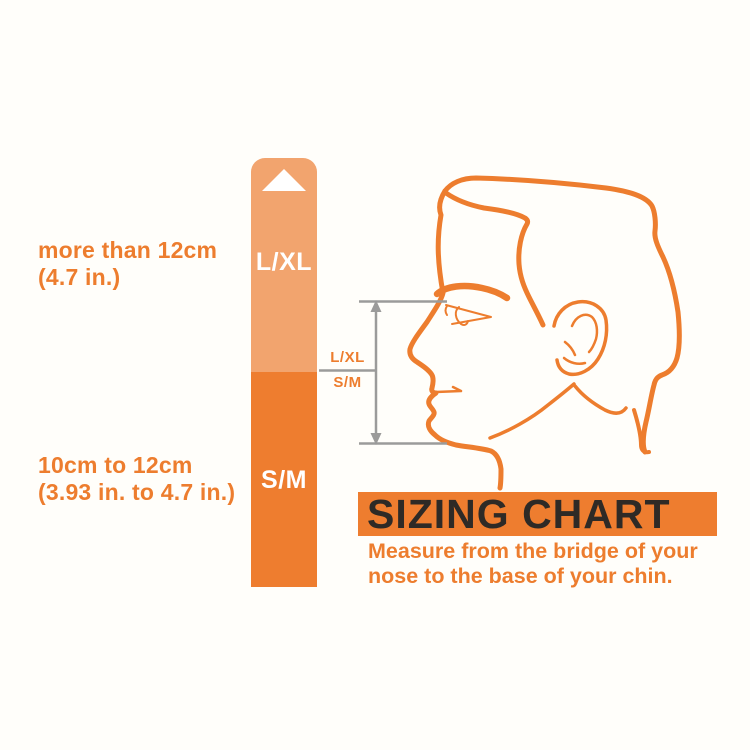 This screenshot has width=750, height=750. I want to click on jaw-line, so click(532, 411).